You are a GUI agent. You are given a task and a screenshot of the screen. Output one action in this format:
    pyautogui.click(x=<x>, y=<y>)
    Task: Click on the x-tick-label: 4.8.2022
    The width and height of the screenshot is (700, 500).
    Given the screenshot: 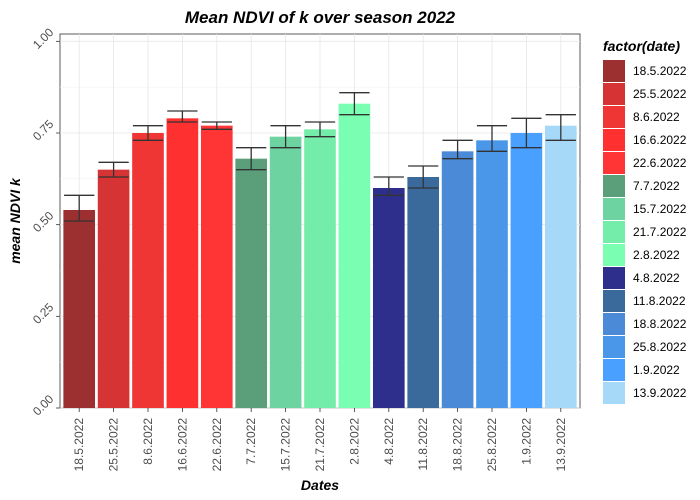 What is the action you would take?
    pyautogui.click(x=389, y=441)
    